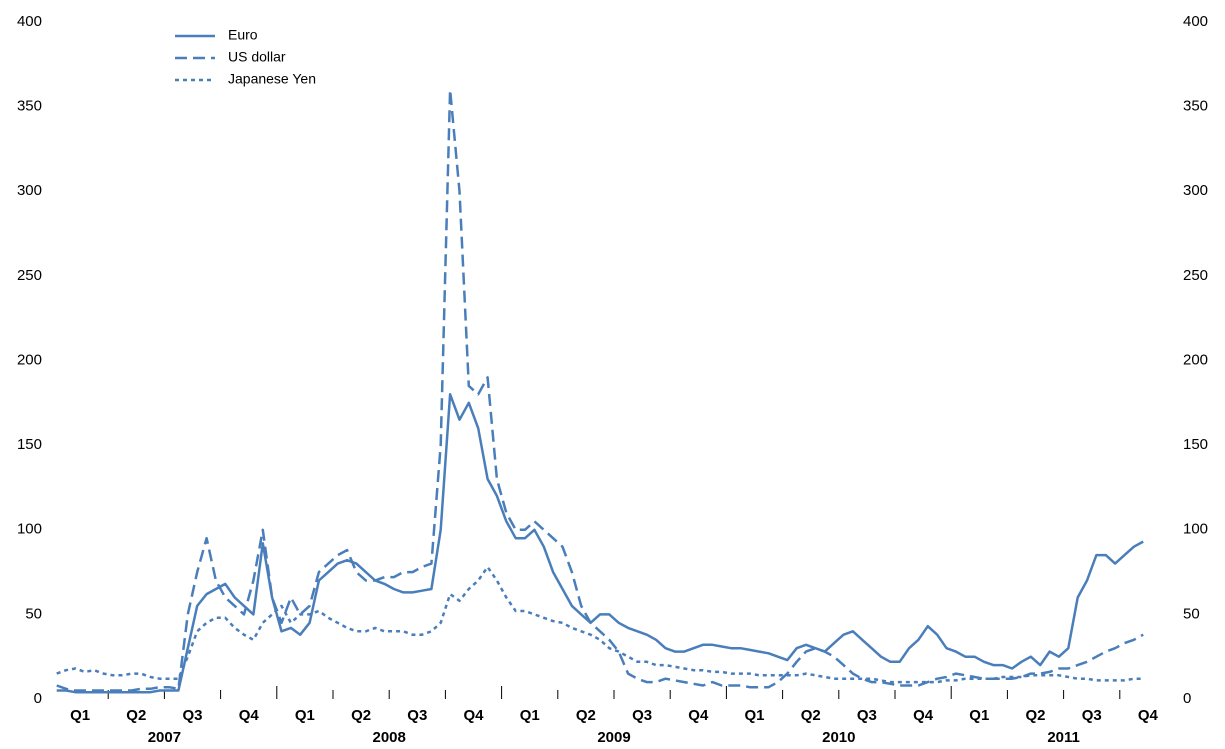 The width and height of the screenshot is (1225, 749). What do you see at coordinates (272, 79) in the screenshot?
I see `legend-label: Japanese Yen` at bounding box center [272, 79].